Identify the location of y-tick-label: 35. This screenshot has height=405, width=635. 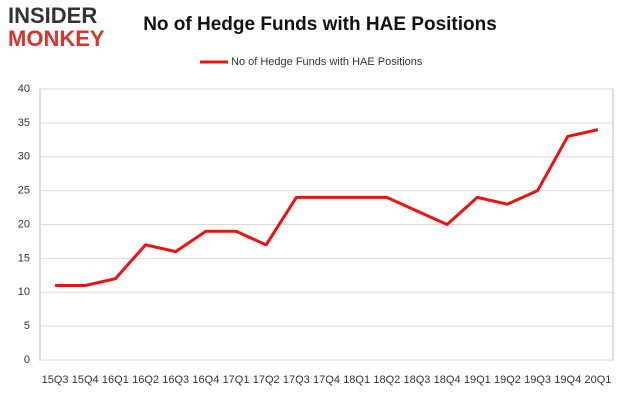
(24, 123).